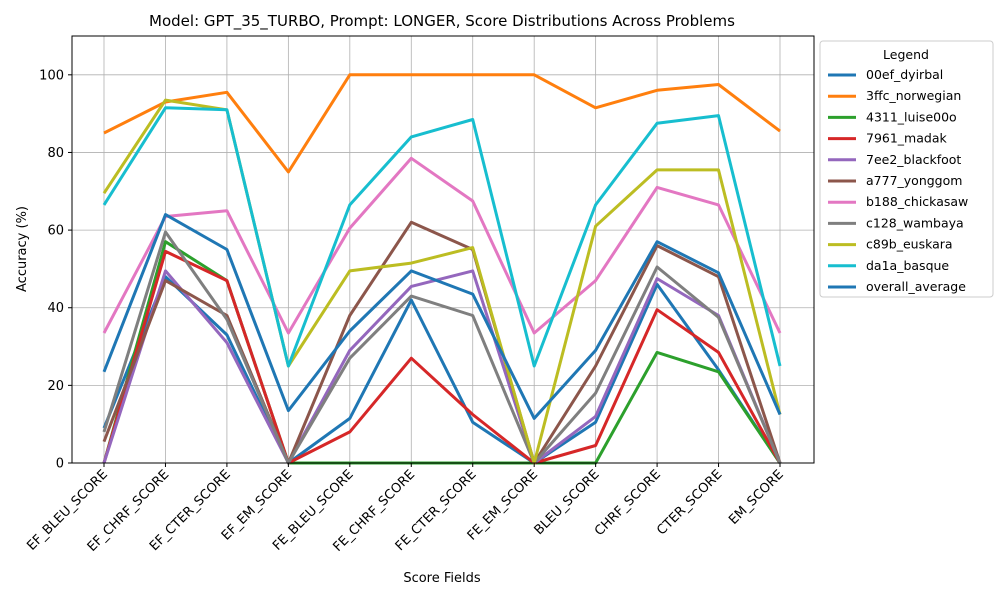 This screenshot has width=1000, height=600. I want to click on y-tick-label: 100, so click(51, 75).